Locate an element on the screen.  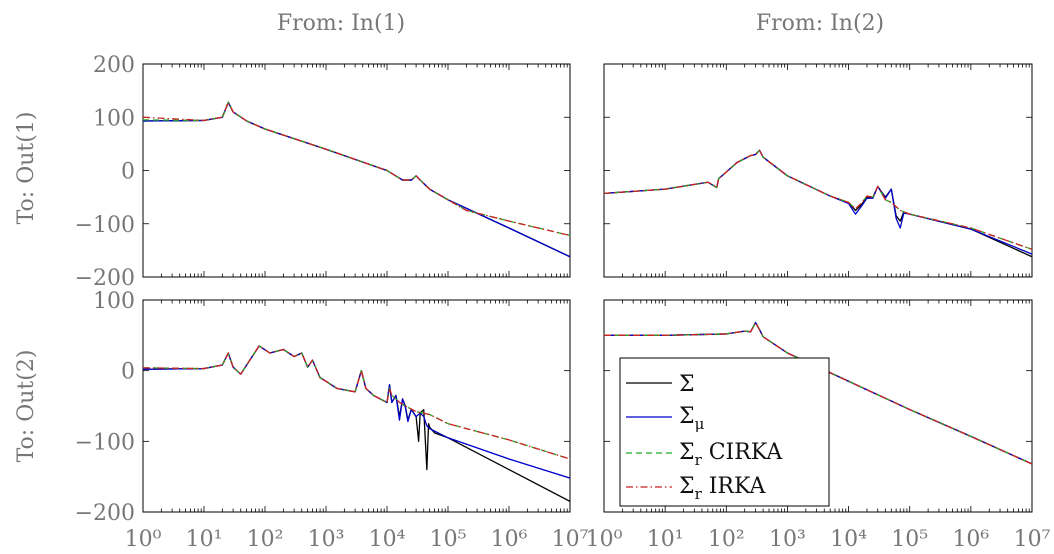
legend-entry-sigma: Σ is located at coordinates (660, 384).